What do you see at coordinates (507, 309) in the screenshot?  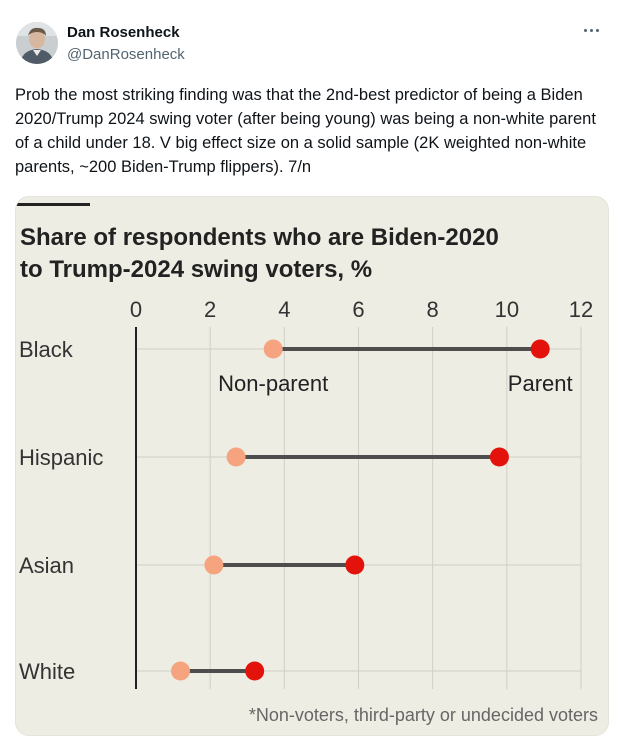 I see `x-tick-label: 10` at bounding box center [507, 309].